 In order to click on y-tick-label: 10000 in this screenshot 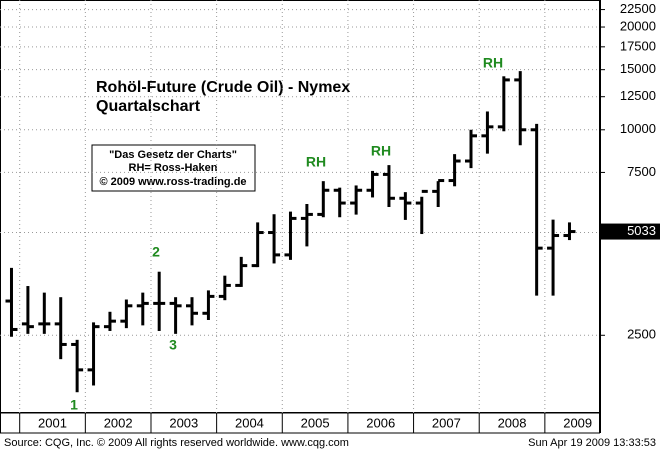, I will do `click(638, 128)`.